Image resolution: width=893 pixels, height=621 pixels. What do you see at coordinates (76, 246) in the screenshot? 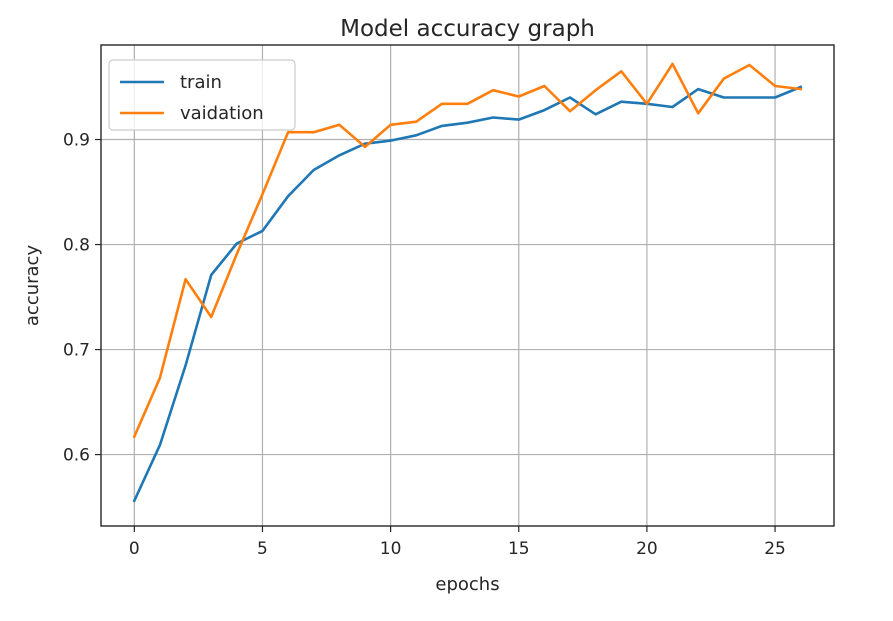
I see `y-tick-label: 0.8` at bounding box center [76, 246].